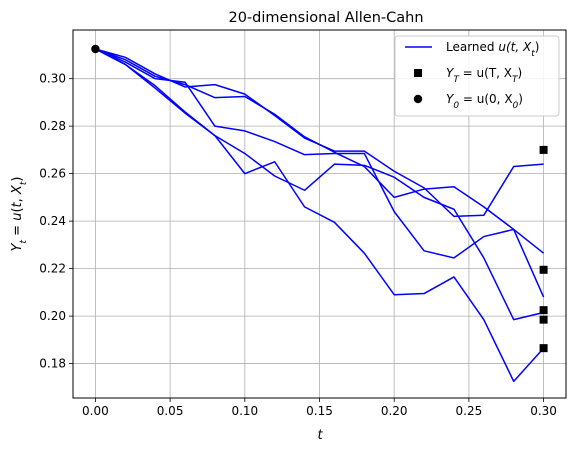 This screenshot has height=458, width=579. What do you see at coordinates (319, 411) in the screenshot?
I see `x-tick-label: 0.15` at bounding box center [319, 411].